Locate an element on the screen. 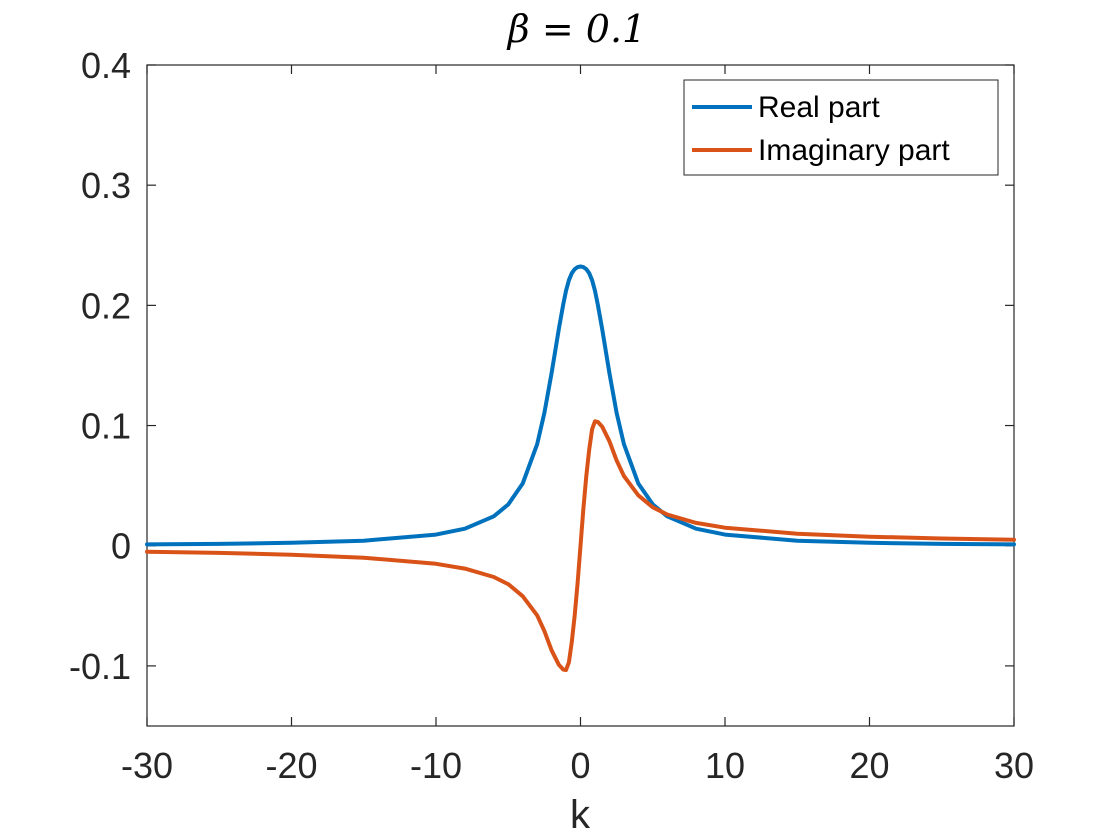  y-tick-label: 0 is located at coordinates (121, 546).